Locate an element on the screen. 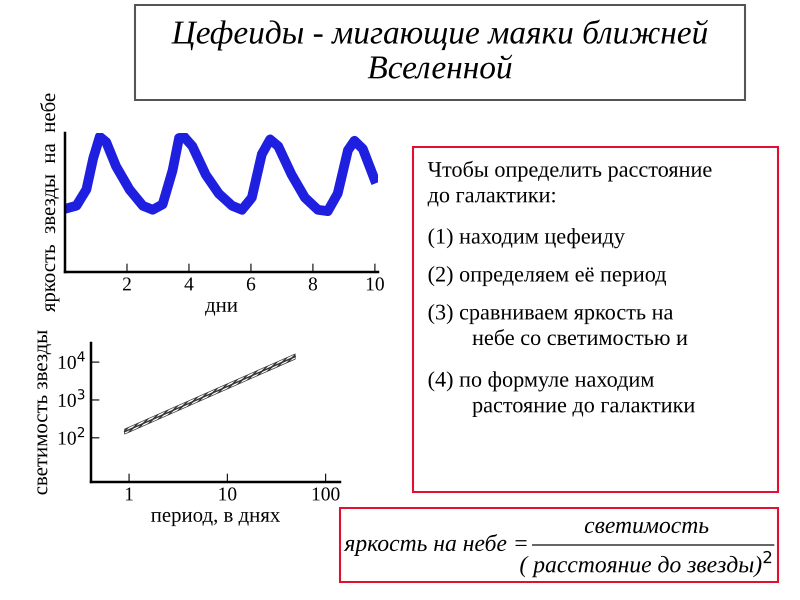 This screenshot has width=800, height=600. text: Цефеиды - мигающие маяки ближней Вселенной is located at coordinates (439, 49).